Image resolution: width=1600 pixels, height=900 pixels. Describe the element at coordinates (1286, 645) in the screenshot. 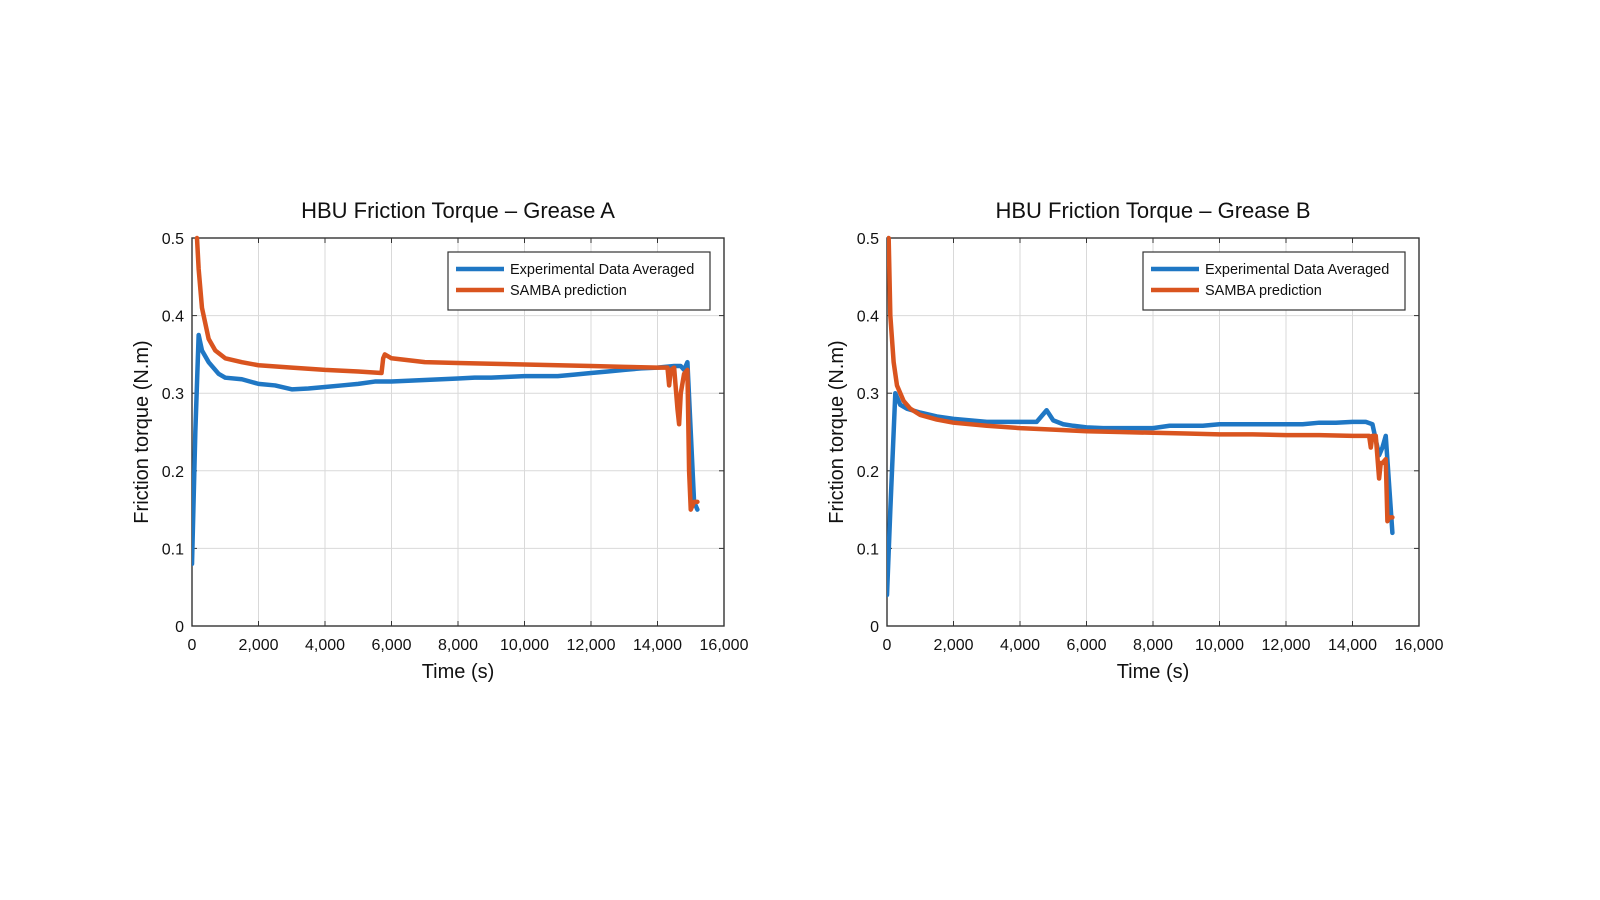

I see `chart-1-xtick-label-6: 12,000` at that location.